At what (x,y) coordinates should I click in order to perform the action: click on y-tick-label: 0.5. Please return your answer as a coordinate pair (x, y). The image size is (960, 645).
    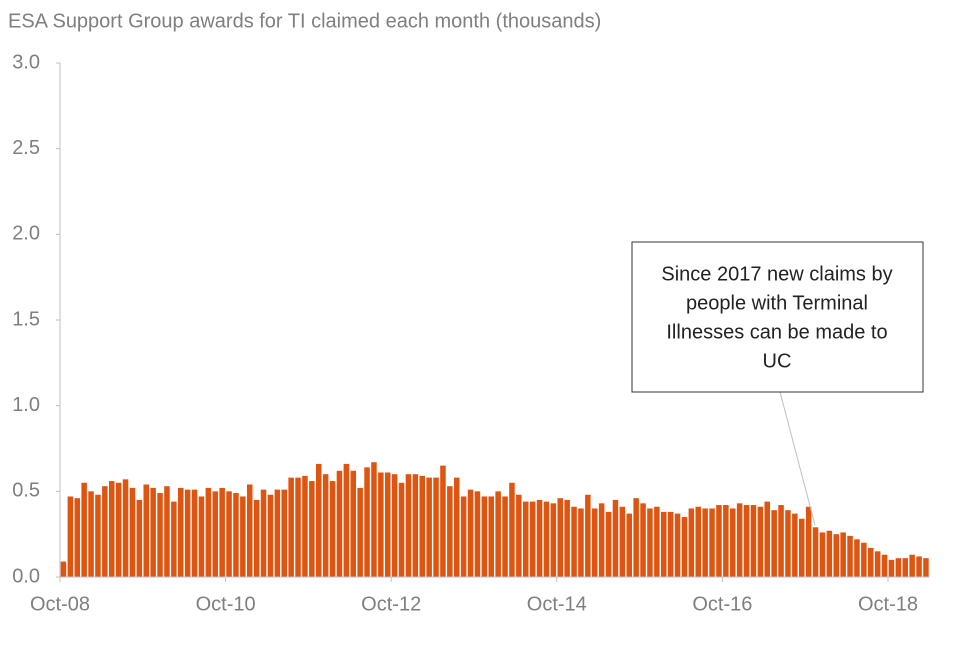
    Looking at the image, I should click on (26, 491).